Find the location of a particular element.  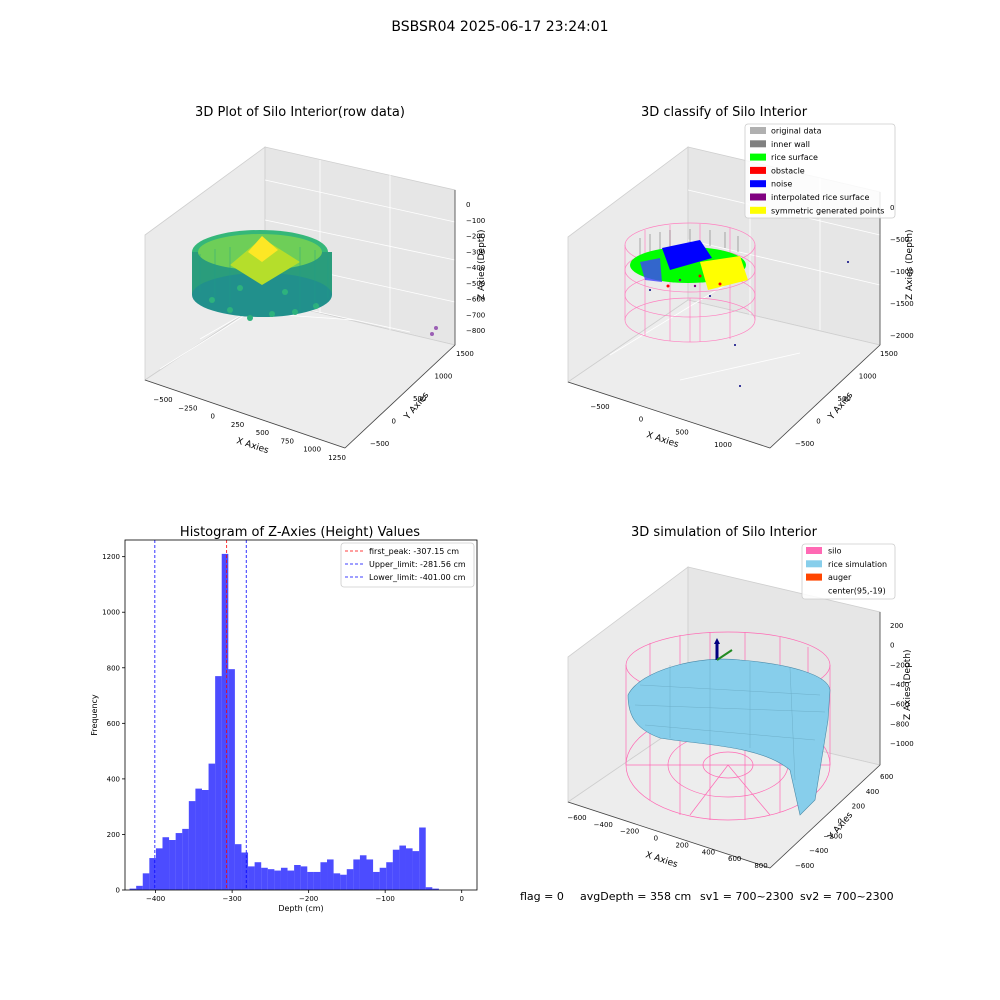

legend-label: original data is located at coordinates (796, 131).